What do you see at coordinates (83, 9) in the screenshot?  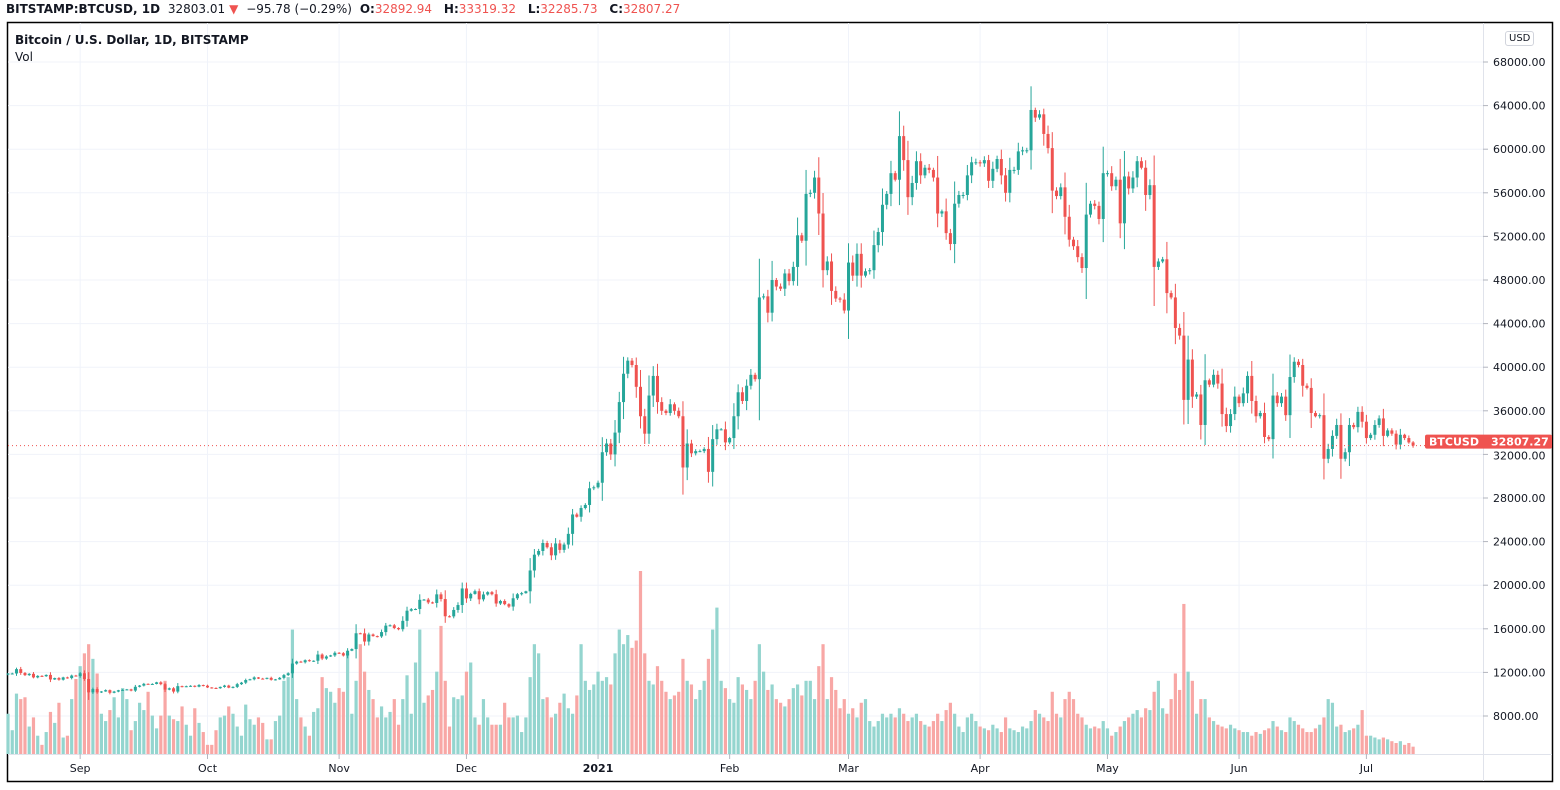 I see `symbol-title: BITSTAMP:BTCUSD, 1D` at bounding box center [83, 9].